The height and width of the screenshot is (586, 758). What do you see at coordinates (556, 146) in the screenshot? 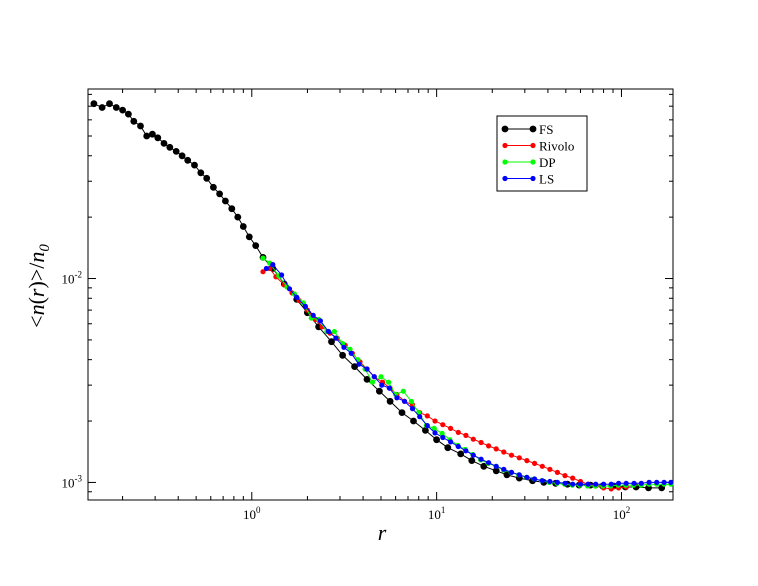
I see `legend-label-rivolo: Rivolo` at bounding box center [556, 146].